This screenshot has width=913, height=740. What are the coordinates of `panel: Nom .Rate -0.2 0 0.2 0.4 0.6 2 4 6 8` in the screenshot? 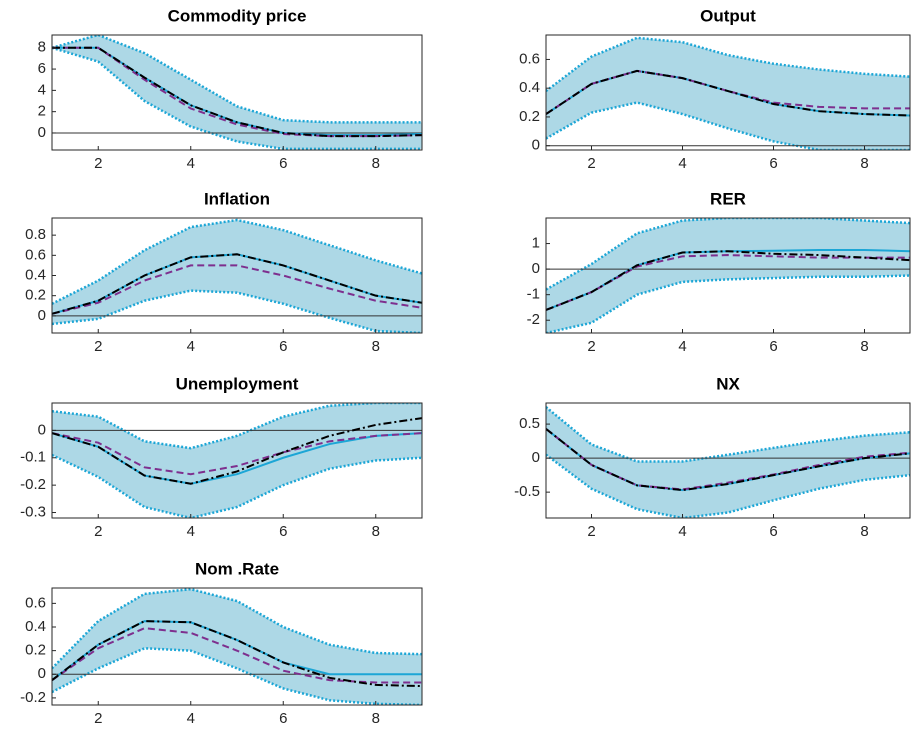 It's located at (221, 643).